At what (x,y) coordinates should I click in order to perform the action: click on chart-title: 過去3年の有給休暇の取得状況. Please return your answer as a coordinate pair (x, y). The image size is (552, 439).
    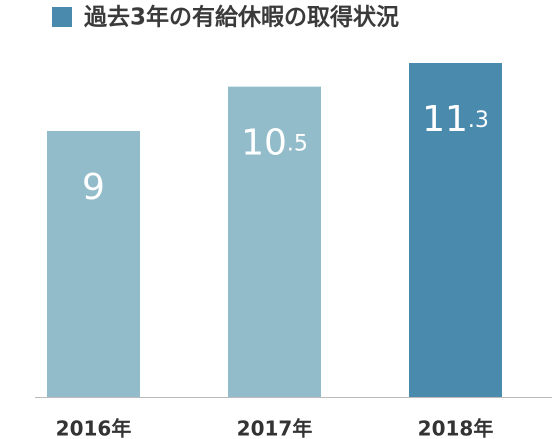
    Looking at the image, I should click on (241, 17).